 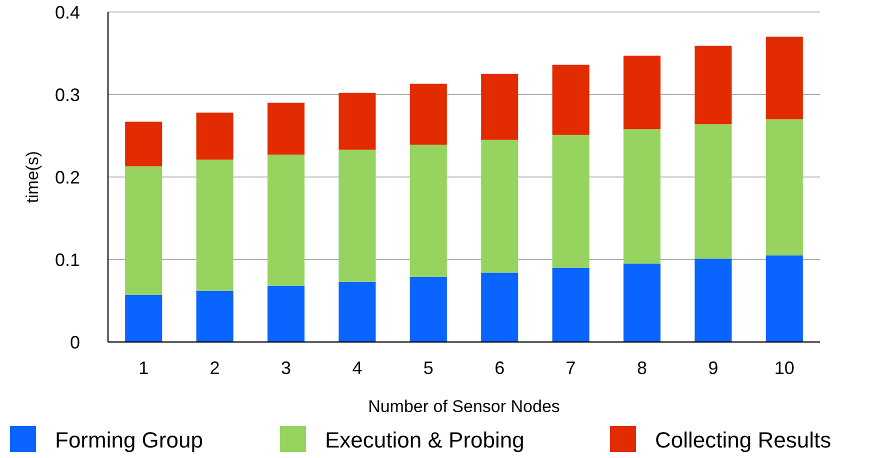 What do you see at coordinates (428, 368) in the screenshot?
I see `x-tick-label: 5` at bounding box center [428, 368].